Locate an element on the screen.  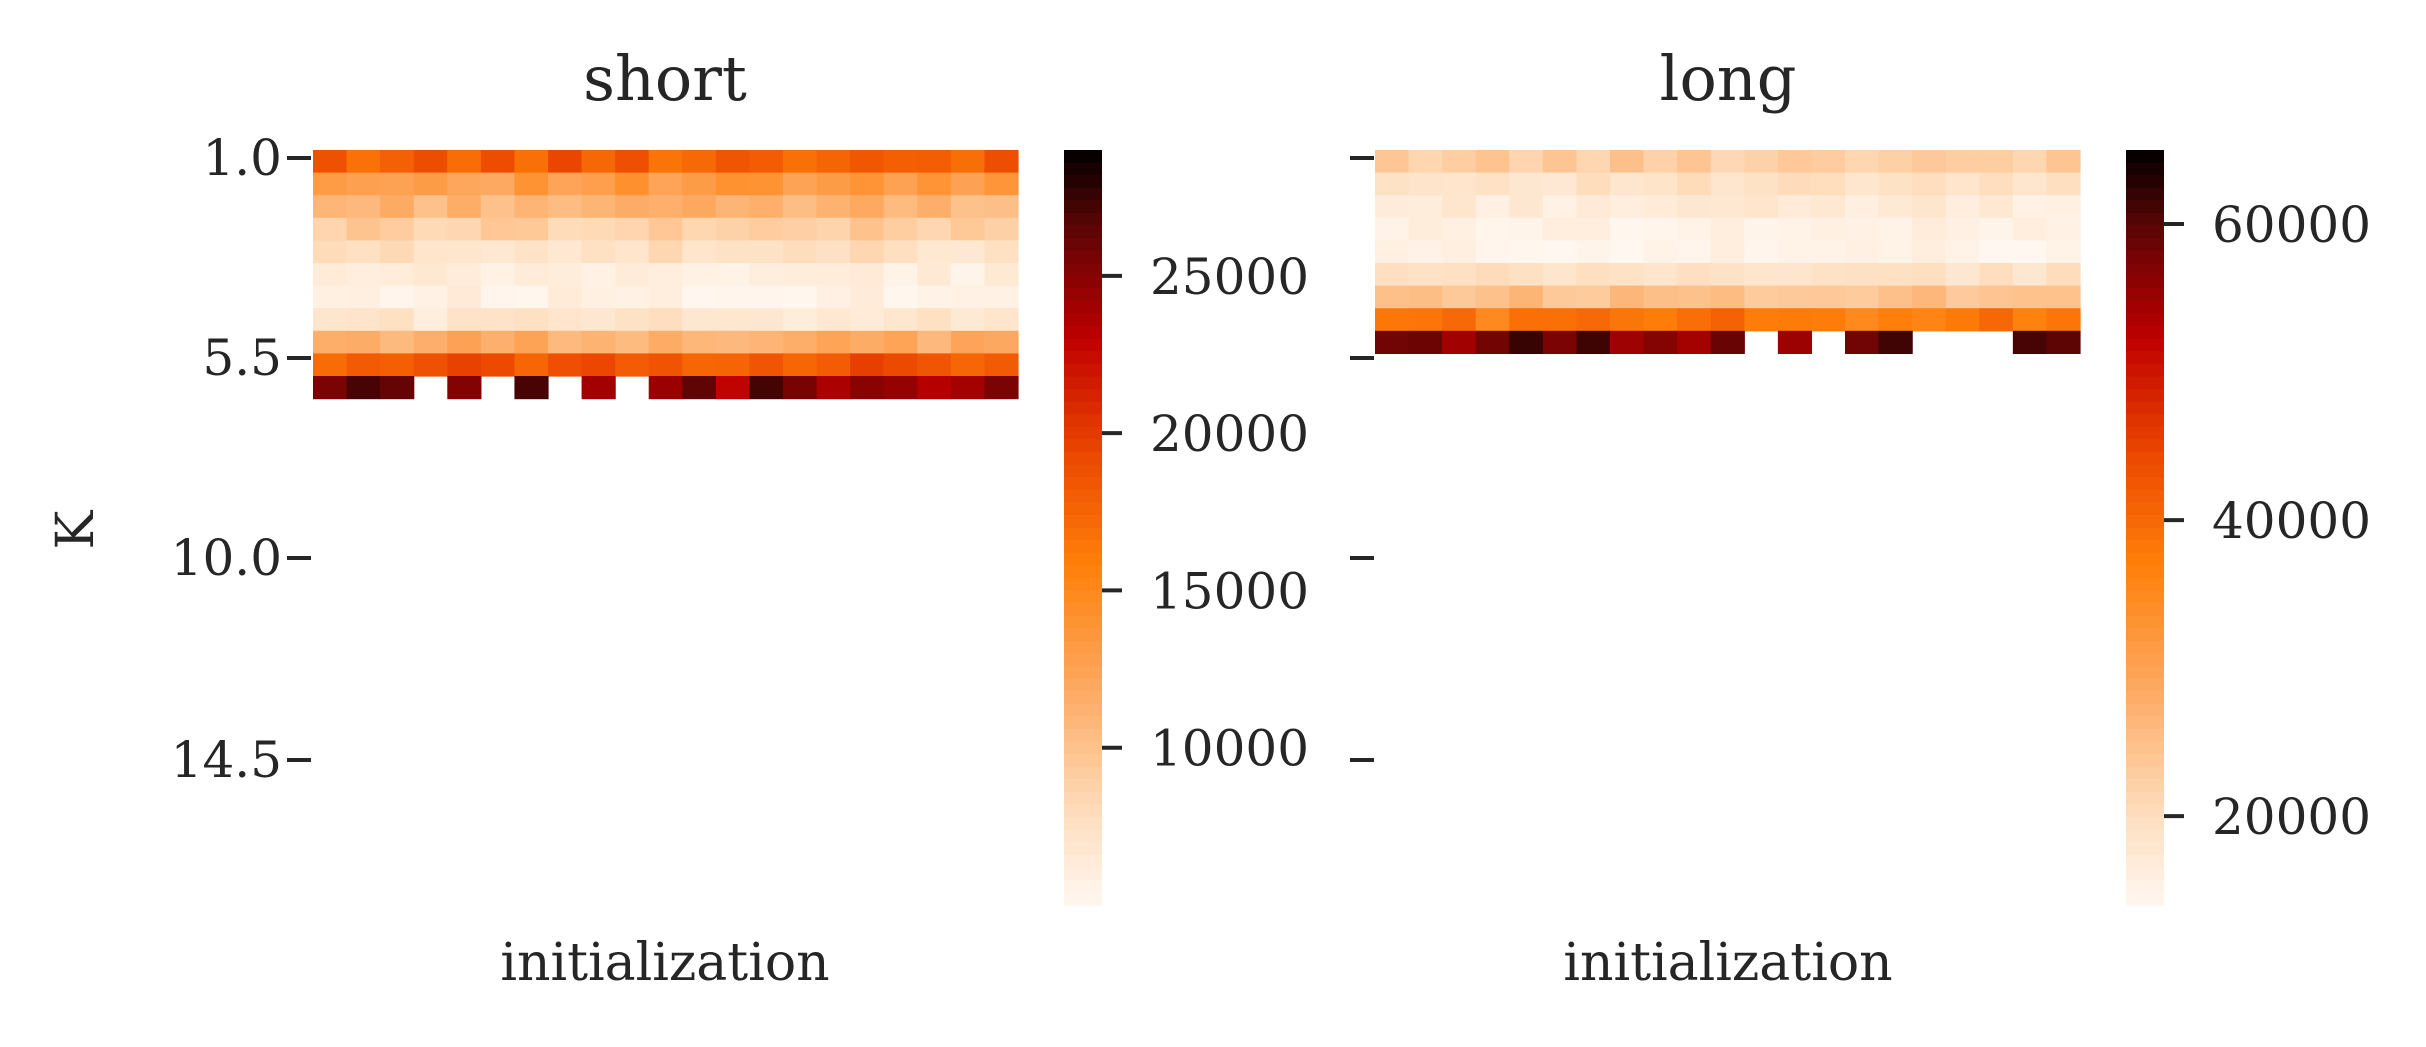
colorbar-tick-label: 20000 is located at coordinates (2291, 817).